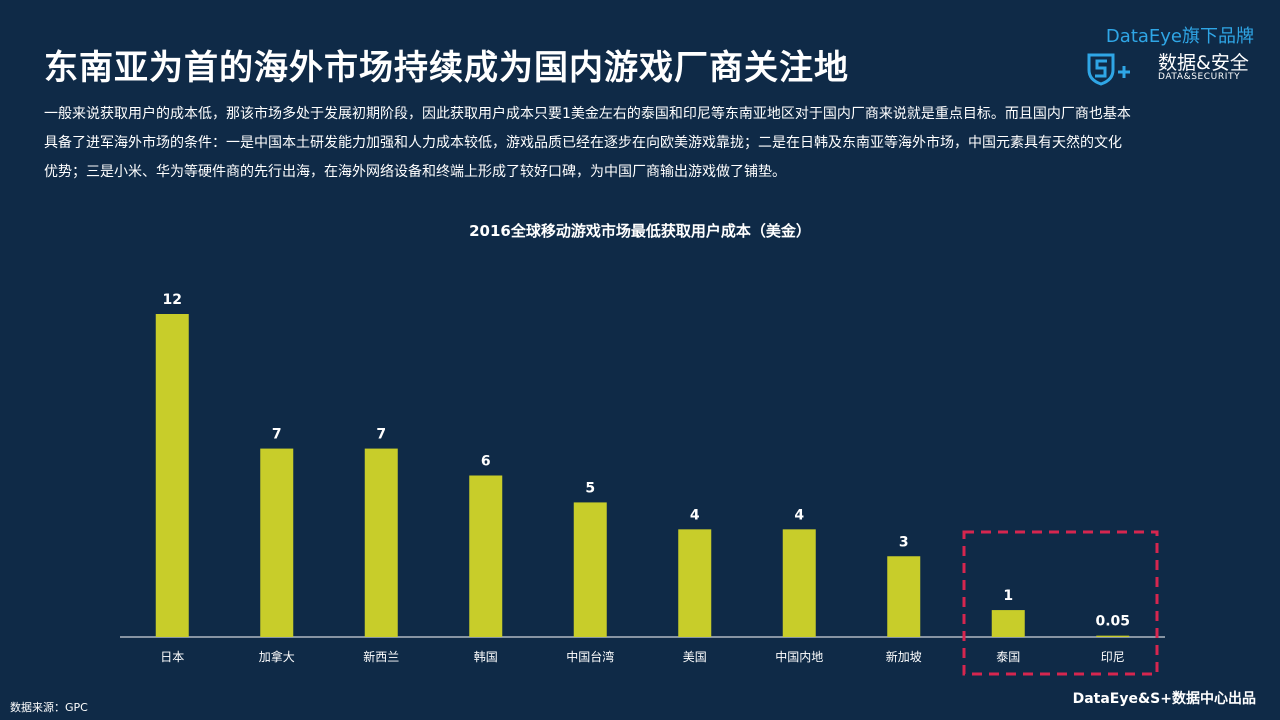  Describe the element at coordinates (381, 435) in the screenshot. I see `data-label-3: 7` at that location.